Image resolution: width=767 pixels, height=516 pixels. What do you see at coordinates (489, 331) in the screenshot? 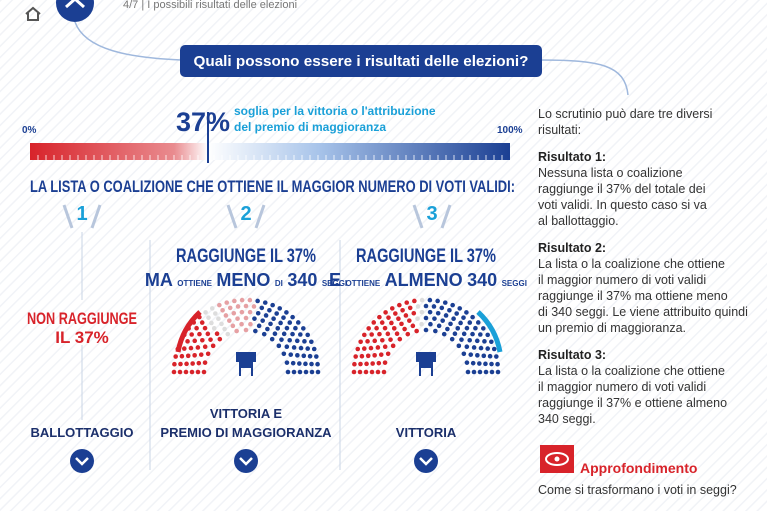
I see `arrow-arc` at bounding box center [489, 331].